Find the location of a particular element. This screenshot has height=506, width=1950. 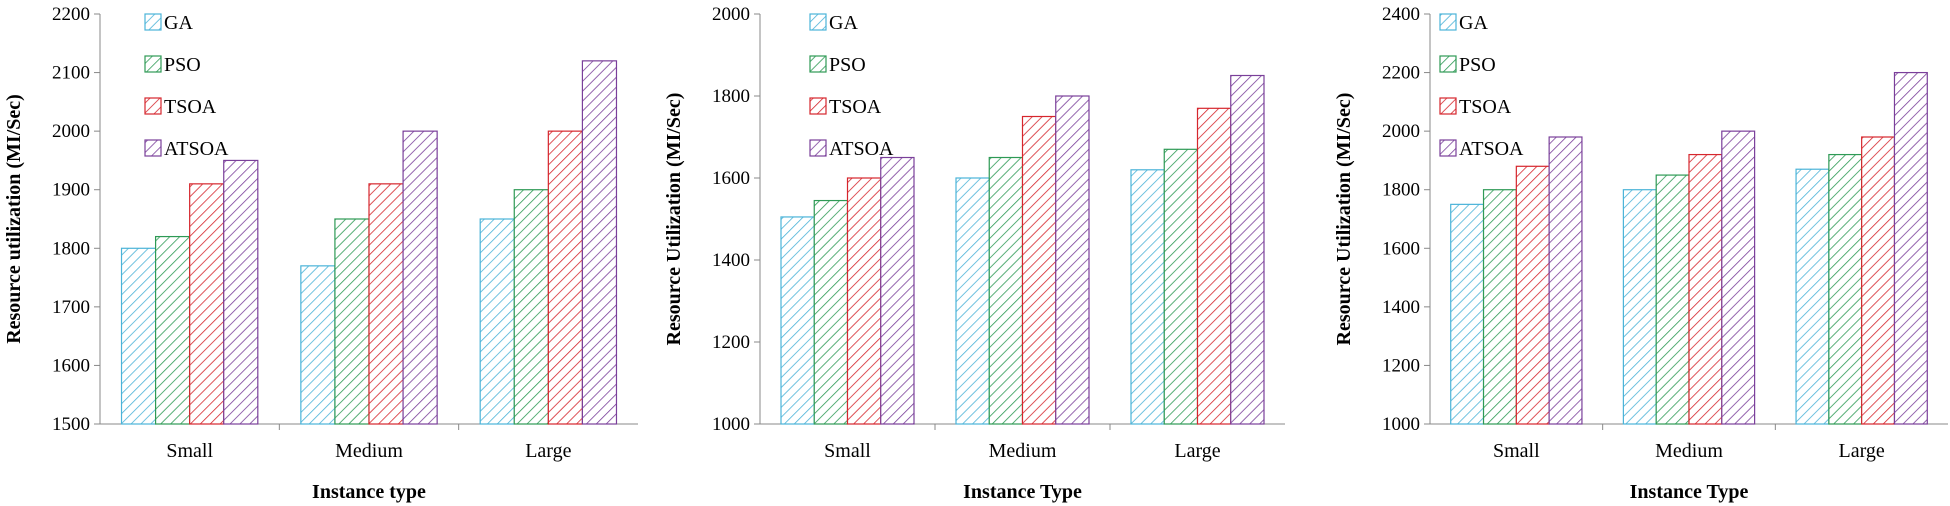

x-axis-label: Instance type is located at coordinates (369, 492).